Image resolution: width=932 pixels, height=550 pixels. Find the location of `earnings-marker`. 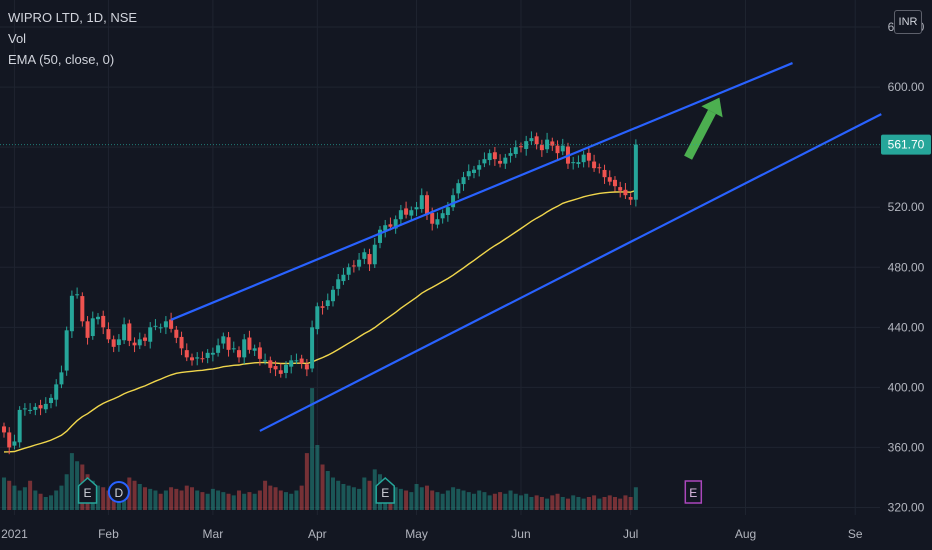

earnings-marker is located at coordinates (87, 490).